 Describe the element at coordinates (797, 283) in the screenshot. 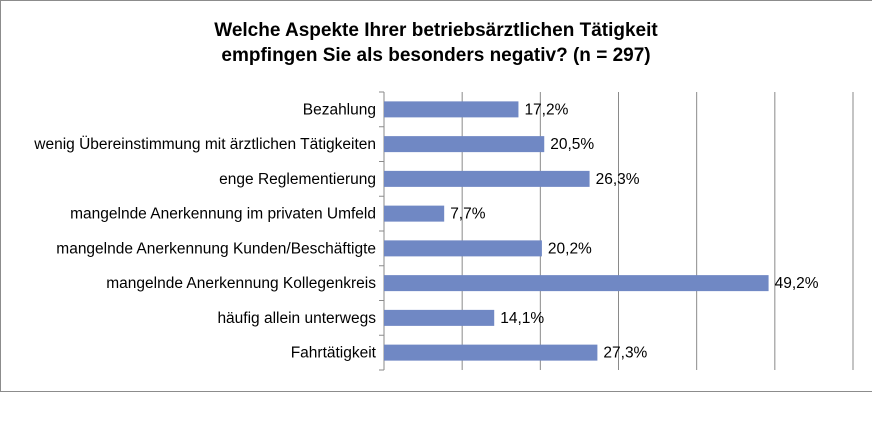

I see `data-label: 49,2%` at that location.